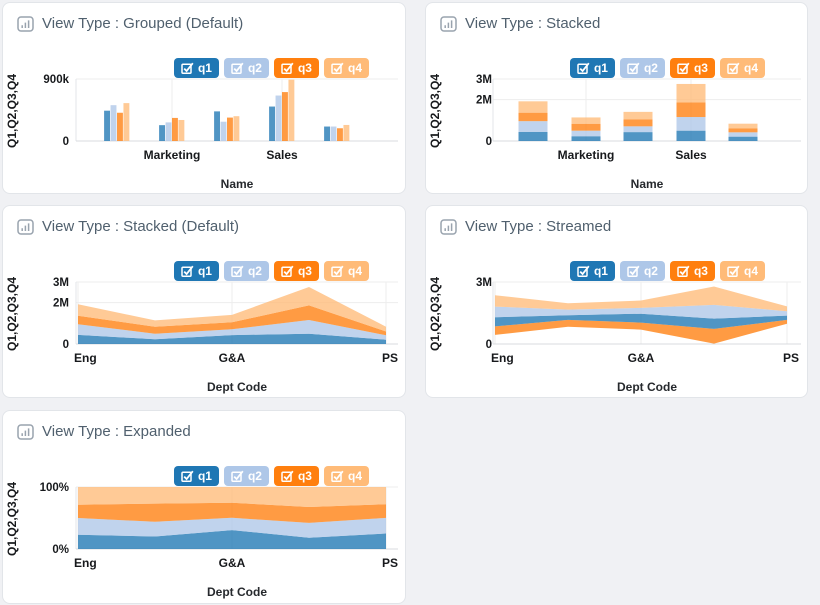  What do you see at coordinates (538, 226) in the screenshot?
I see `card-title: View Type : Streamed` at bounding box center [538, 226].